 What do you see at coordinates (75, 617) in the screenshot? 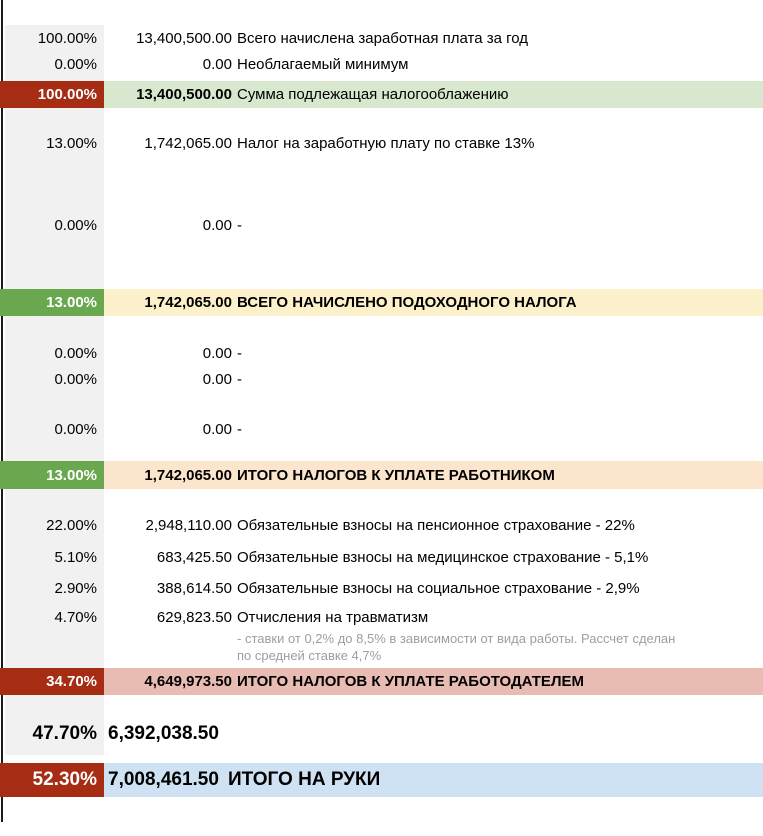
I see `percent-cell: 4.70%` at bounding box center [75, 617].